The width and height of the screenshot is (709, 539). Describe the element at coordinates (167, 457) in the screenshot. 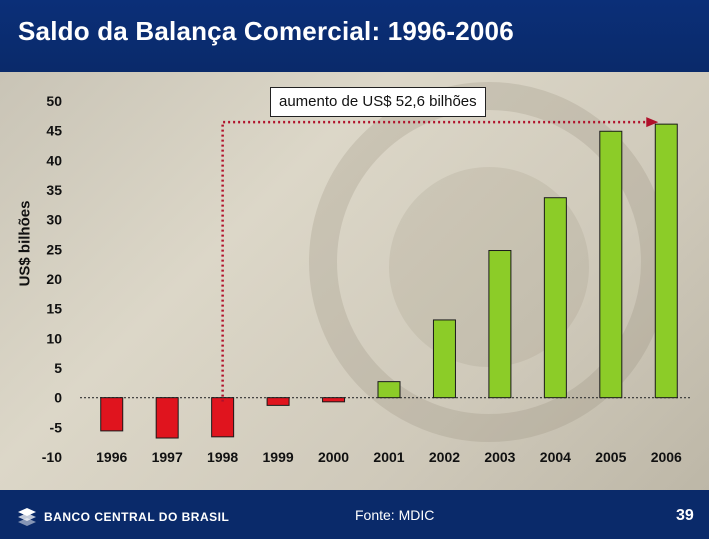

I see `x-tick-label: 1997` at that location.